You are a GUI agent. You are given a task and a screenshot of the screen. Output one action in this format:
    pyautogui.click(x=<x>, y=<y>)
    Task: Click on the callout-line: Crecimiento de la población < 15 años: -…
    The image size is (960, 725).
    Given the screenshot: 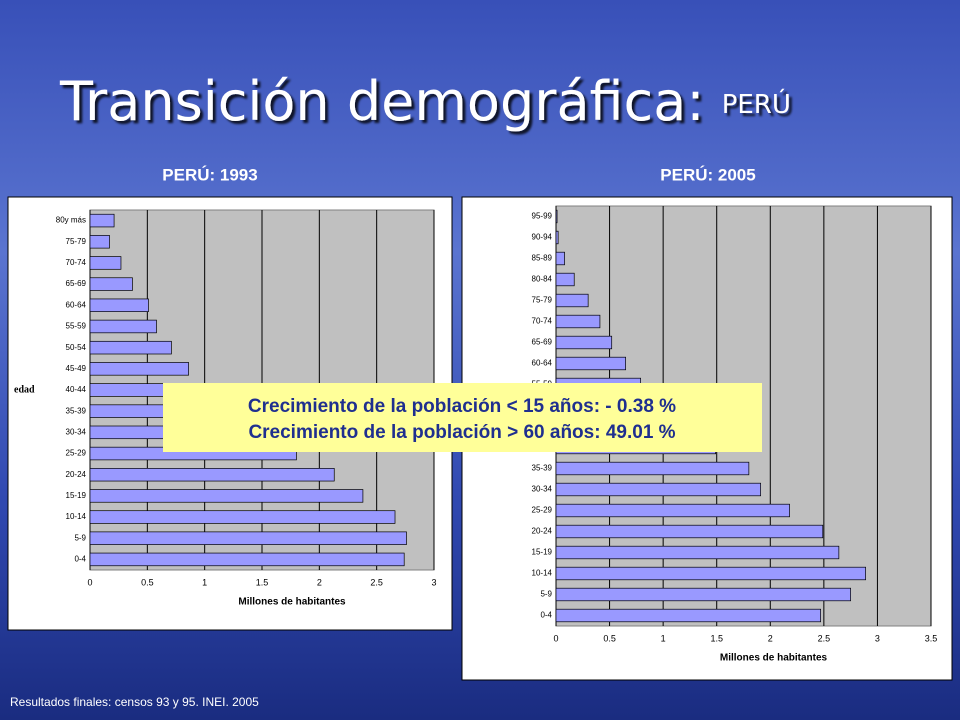 What is the action you would take?
    pyautogui.click(x=462, y=406)
    